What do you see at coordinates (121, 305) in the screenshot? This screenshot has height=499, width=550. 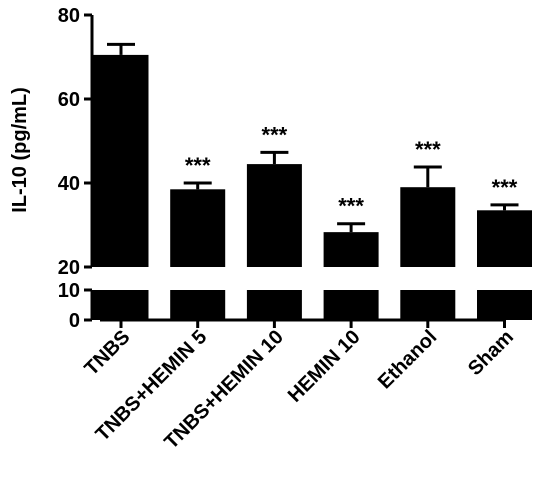 I see `bar-0-lower` at bounding box center [121, 305].